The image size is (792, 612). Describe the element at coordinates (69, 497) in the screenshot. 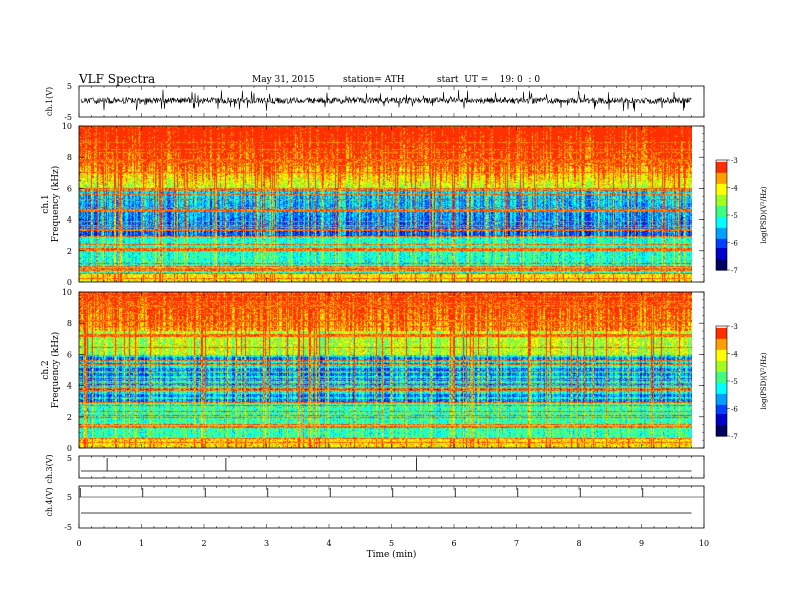

I see `ch4-ytick: 5` at that location.